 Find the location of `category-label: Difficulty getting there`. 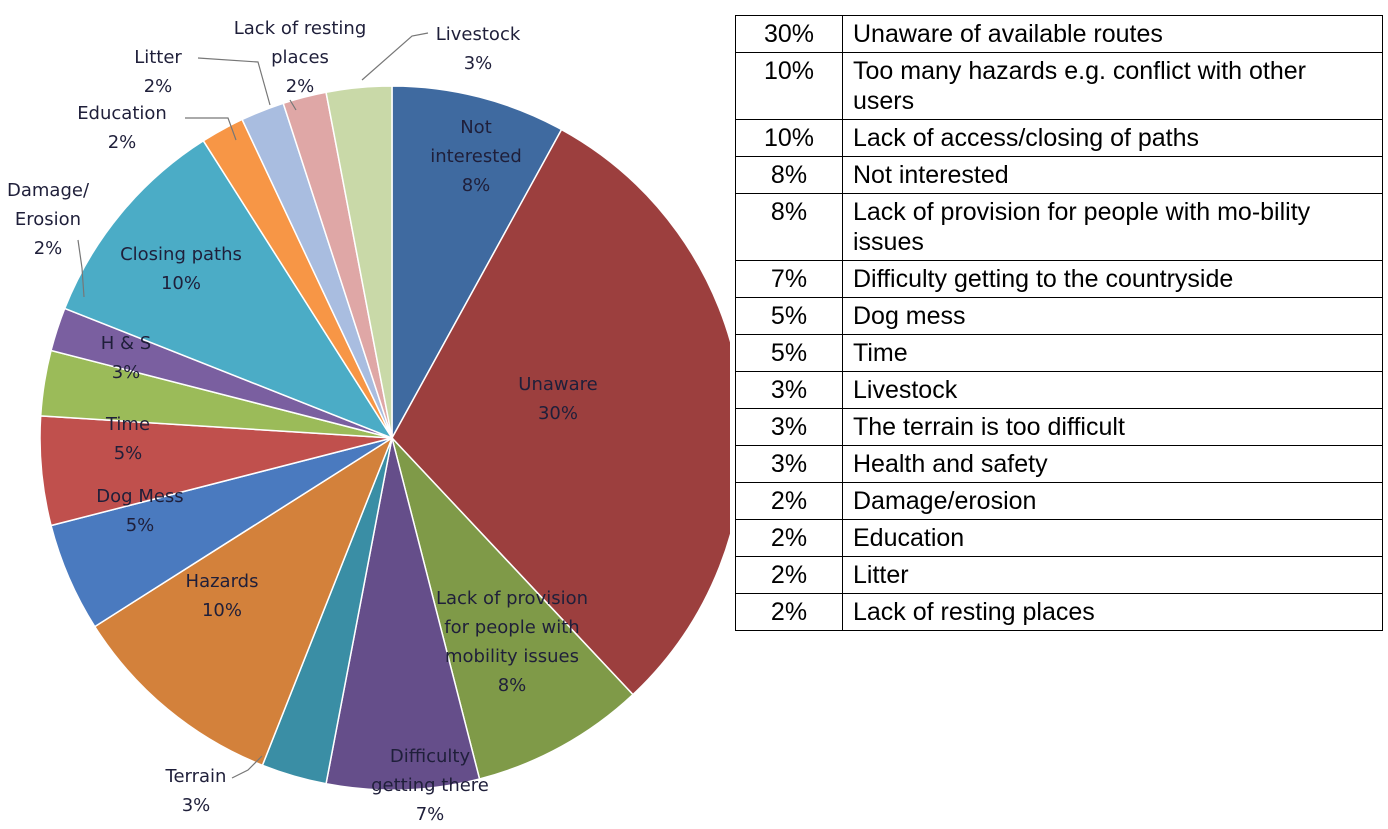

category-label: Difficulty getting there is located at coordinates (430, 771).